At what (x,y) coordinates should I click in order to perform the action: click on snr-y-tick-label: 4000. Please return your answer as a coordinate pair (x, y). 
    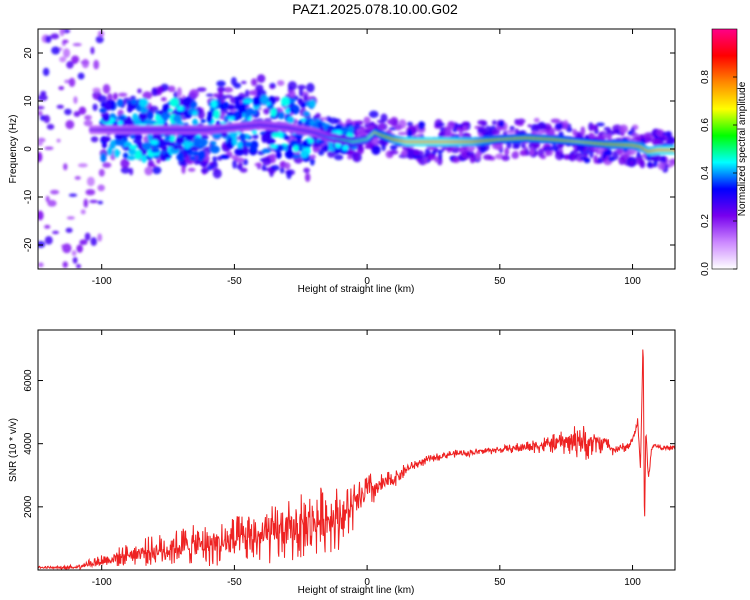
    Looking at the image, I should click on (28, 443).